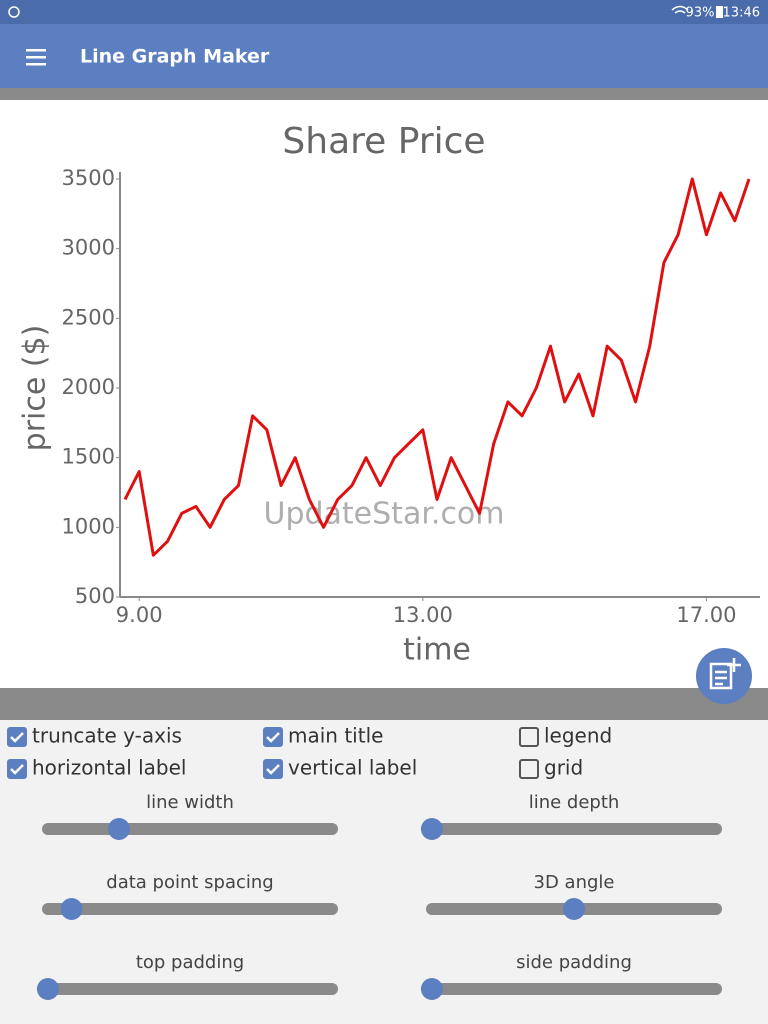  I want to click on y-tick-label: 3000, so click(88, 248).